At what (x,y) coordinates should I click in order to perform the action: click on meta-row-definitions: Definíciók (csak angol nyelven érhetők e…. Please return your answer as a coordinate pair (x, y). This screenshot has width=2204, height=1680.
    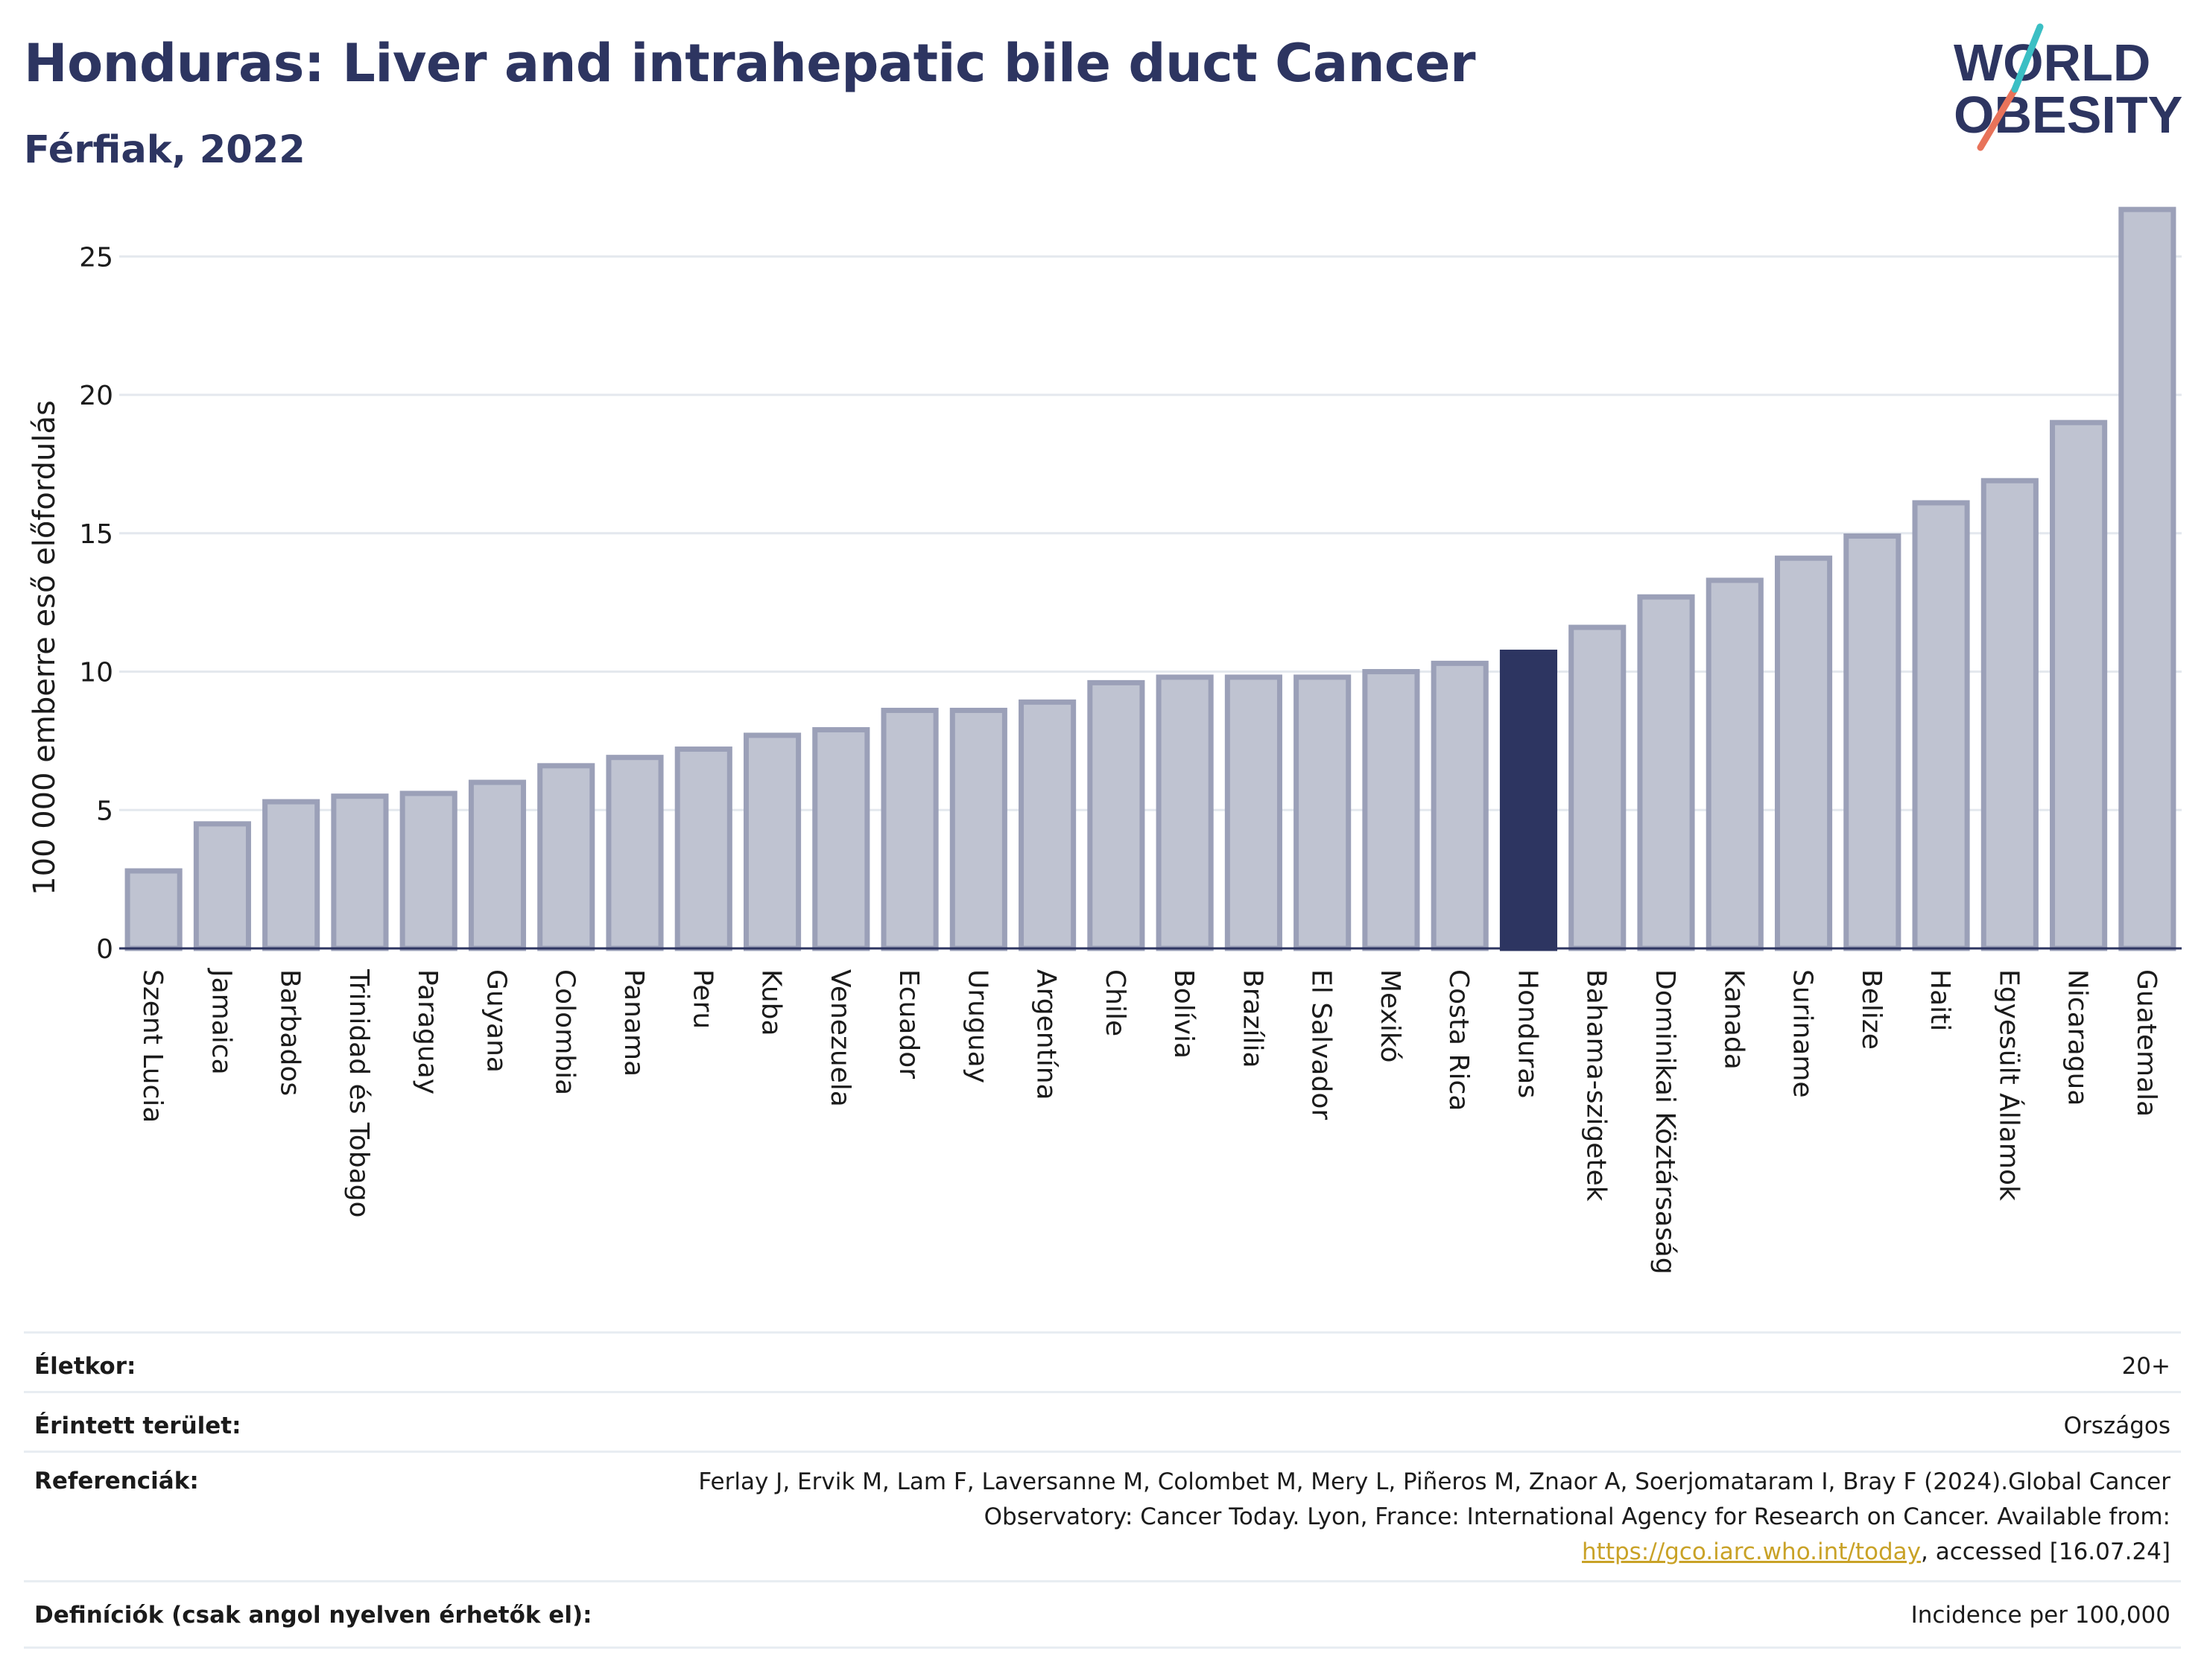
    Looking at the image, I should click on (1102, 1614).